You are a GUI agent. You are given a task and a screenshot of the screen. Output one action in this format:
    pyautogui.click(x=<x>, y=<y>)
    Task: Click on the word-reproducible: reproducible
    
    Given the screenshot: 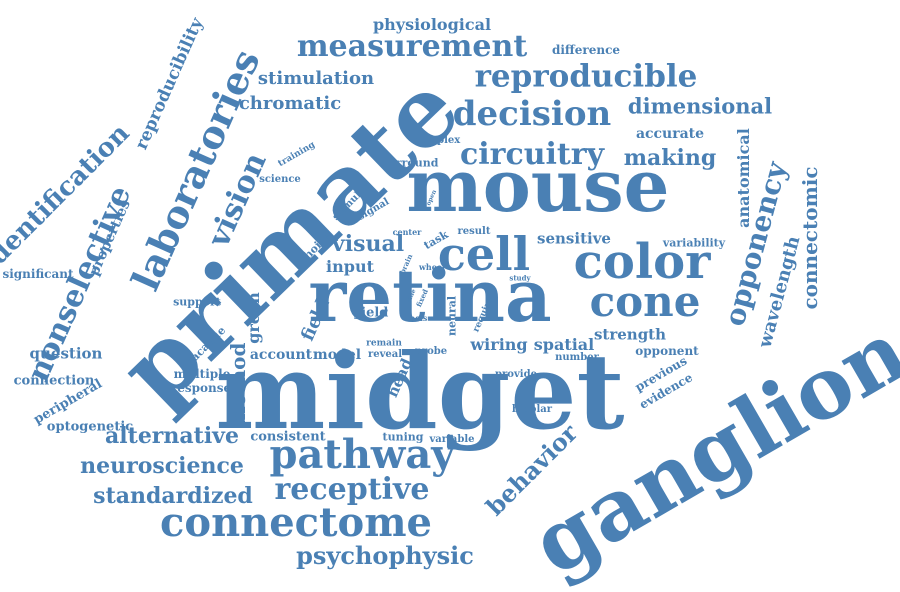 What is the action you would take?
    pyautogui.click(x=586, y=76)
    